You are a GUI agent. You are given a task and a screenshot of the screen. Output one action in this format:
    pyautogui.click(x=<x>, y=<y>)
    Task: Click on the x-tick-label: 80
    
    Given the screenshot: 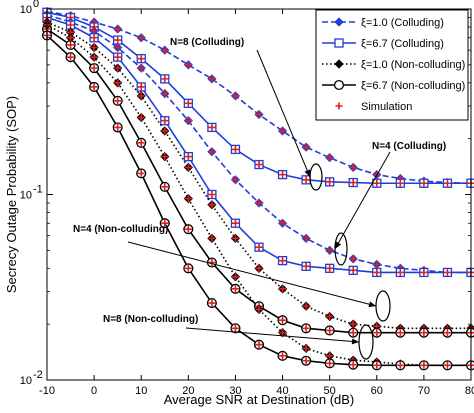 What is the action you would take?
    pyautogui.click(x=469, y=391)
    